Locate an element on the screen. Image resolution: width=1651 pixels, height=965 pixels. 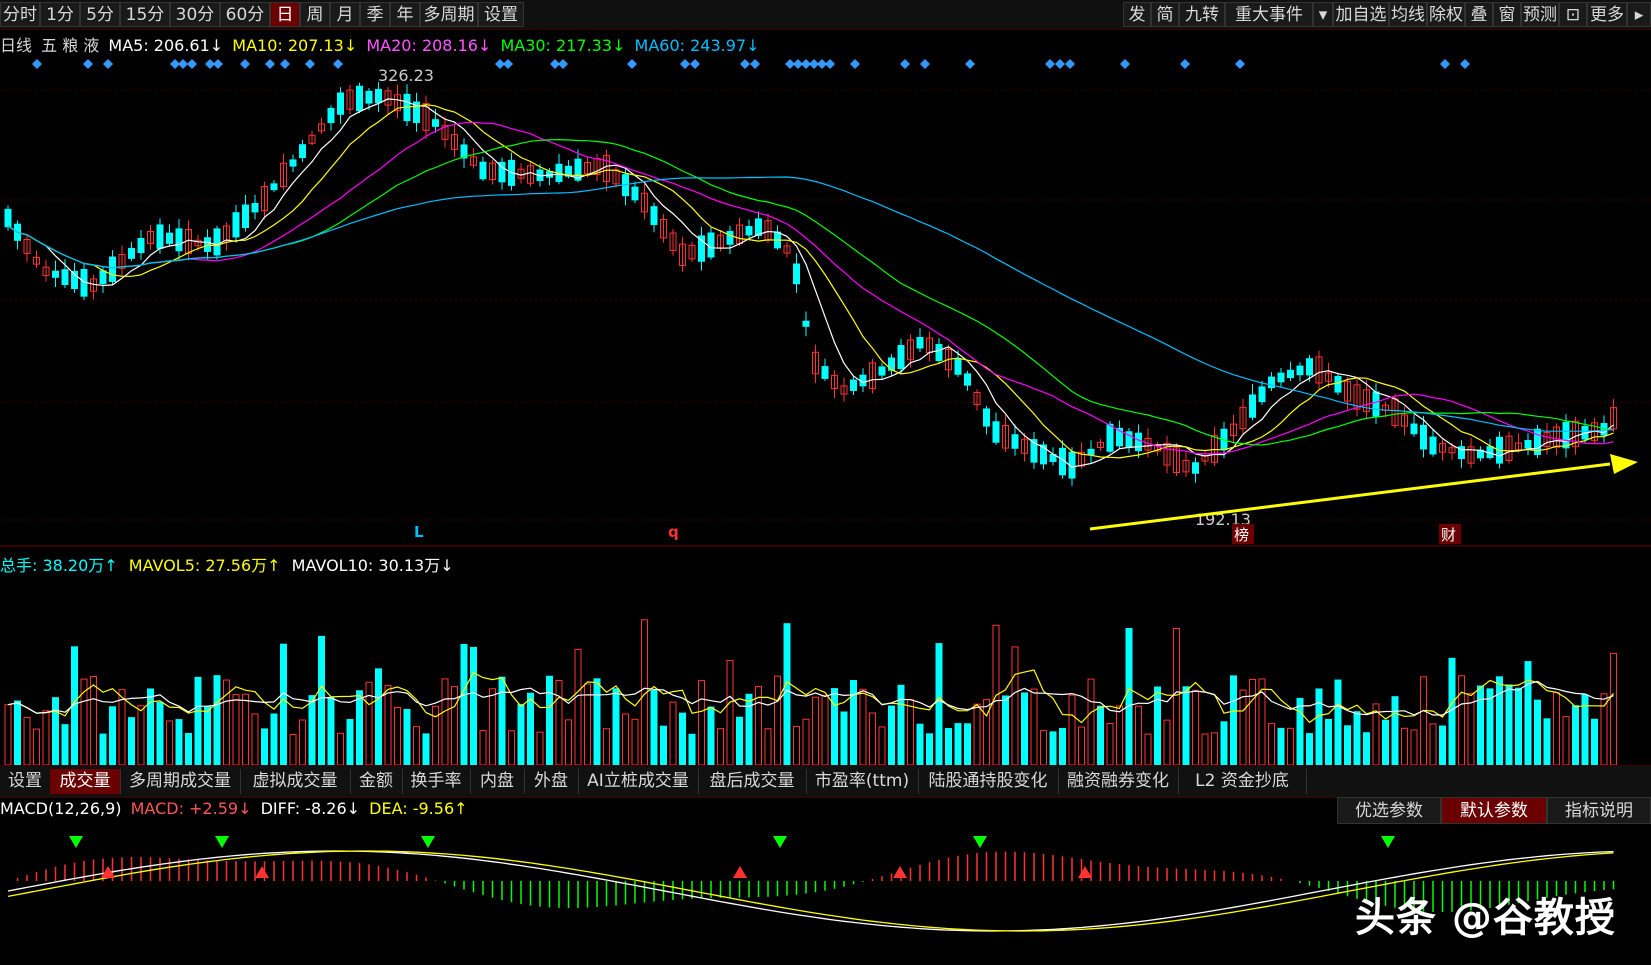
indicator-tab-7: 外盘 is located at coordinates (551, 781).